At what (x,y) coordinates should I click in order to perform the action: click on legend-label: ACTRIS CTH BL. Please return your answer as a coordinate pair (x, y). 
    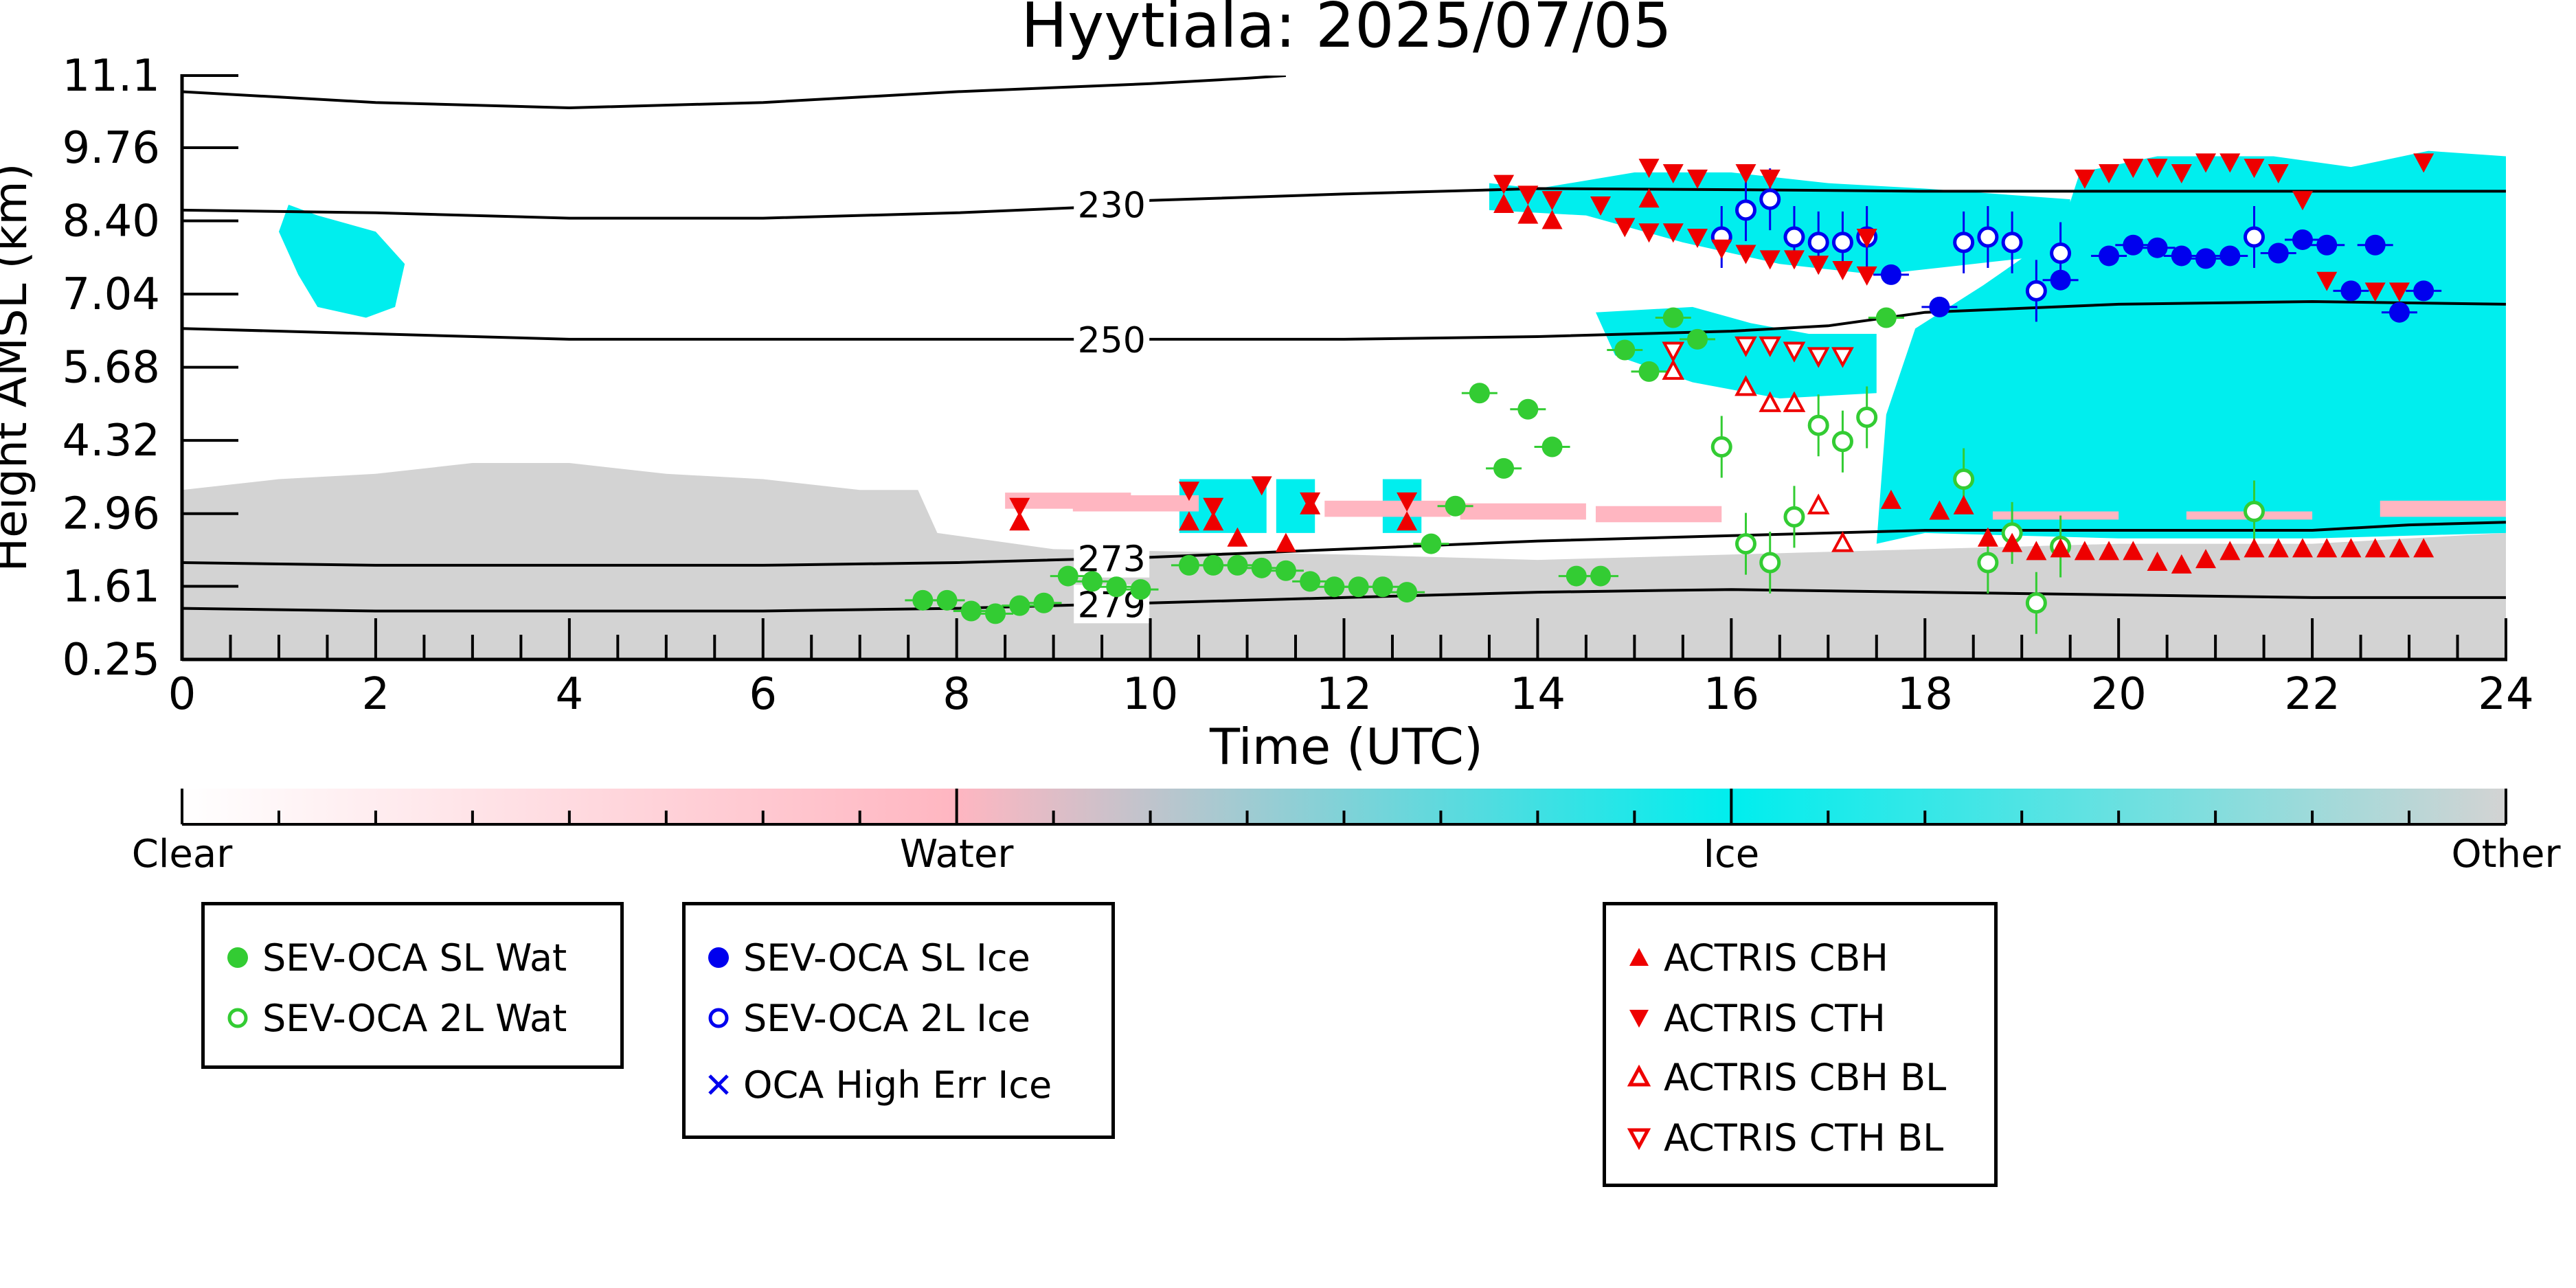
    Looking at the image, I should click on (1804, 1138).